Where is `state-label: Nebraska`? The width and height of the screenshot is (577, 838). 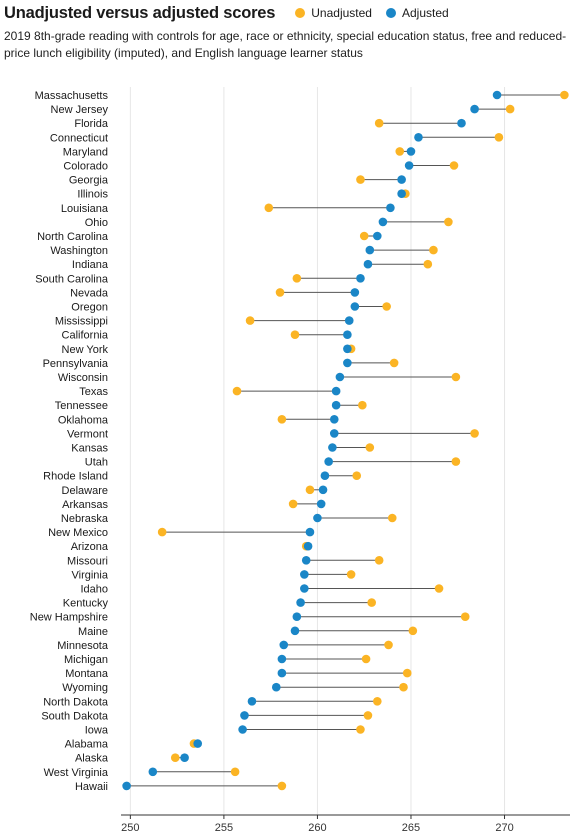 state-label: Nebraska is located at coordinates (85, 519).